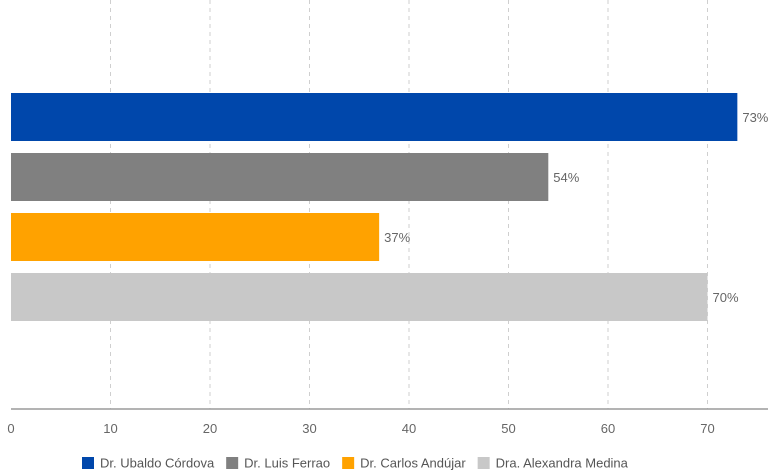  What do you see at coordinates (726, 297) in the screenshot?
I see `data-label-4: 70%` at bounding box center [726, 297].